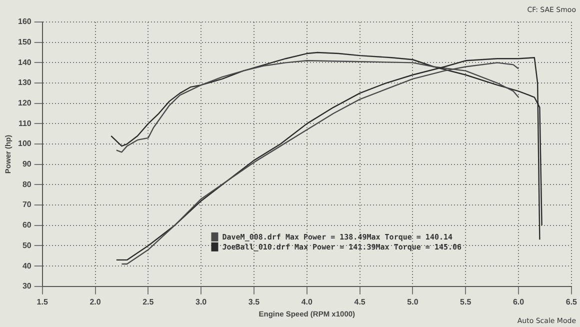 This screenshot has width=580, height=327. Describe the element at coordinates (148, 301) in the screenshot. I see `x-tick-label: 2.5` at that location.